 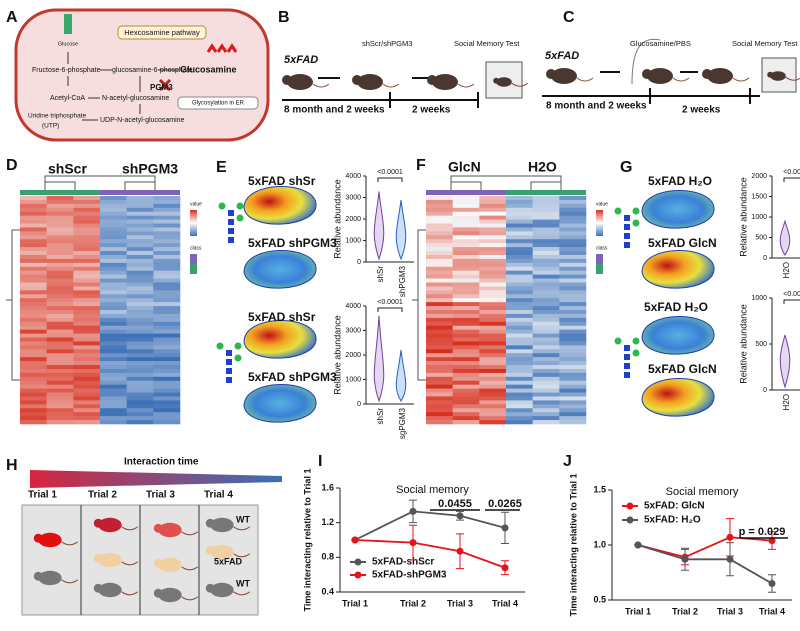 I want to click on mouse, so click(x=445, y=82).